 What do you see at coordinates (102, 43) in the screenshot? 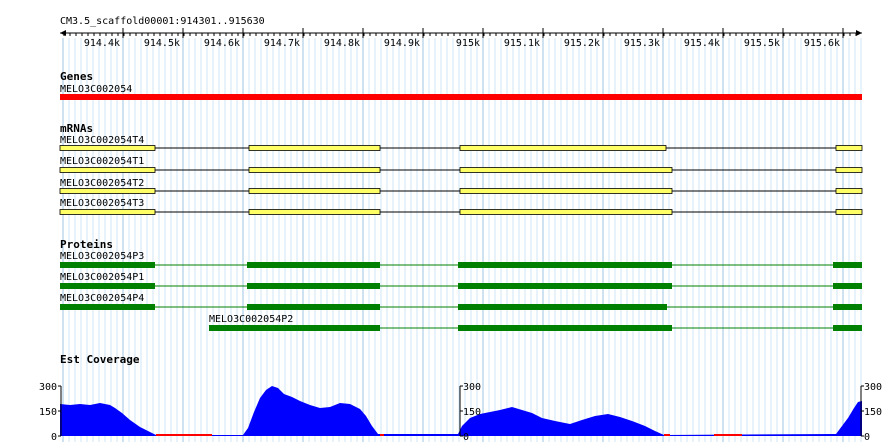
I see `ruler-tick-label: 914.4k` at bounding box center [102, 43].